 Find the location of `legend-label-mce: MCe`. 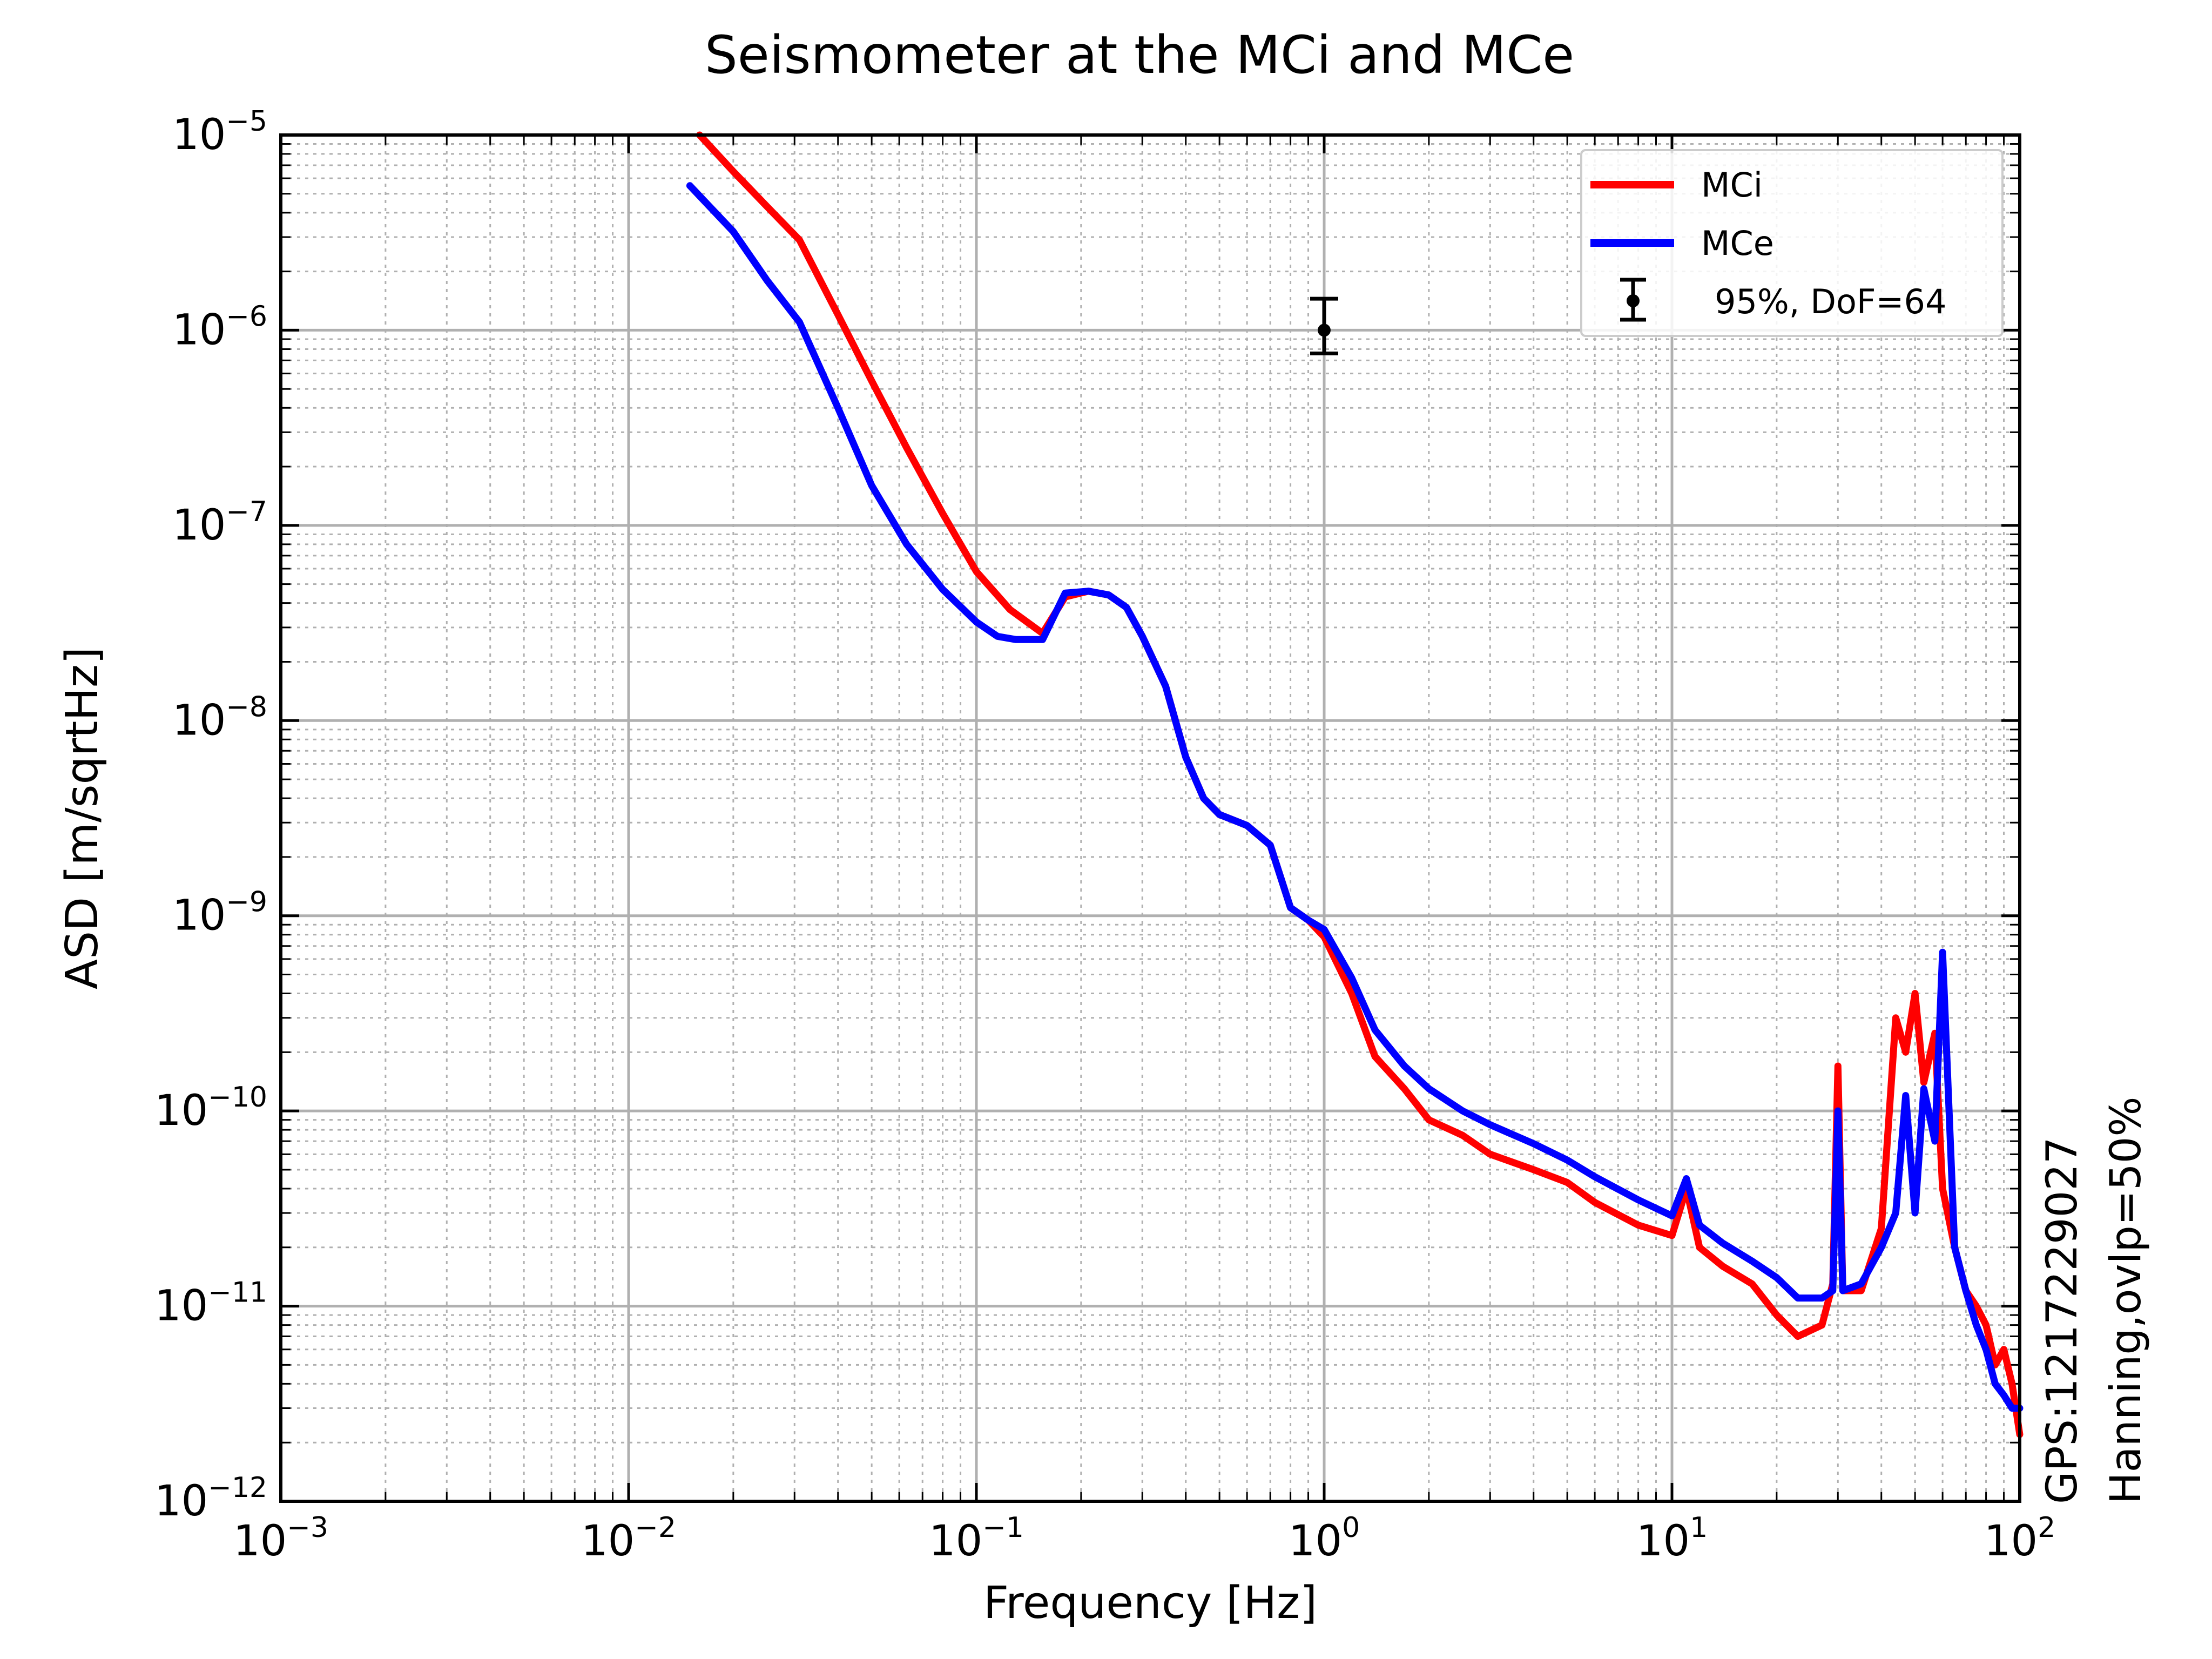

legend-label-mce: MCe is located at coordinates (1737, 243).